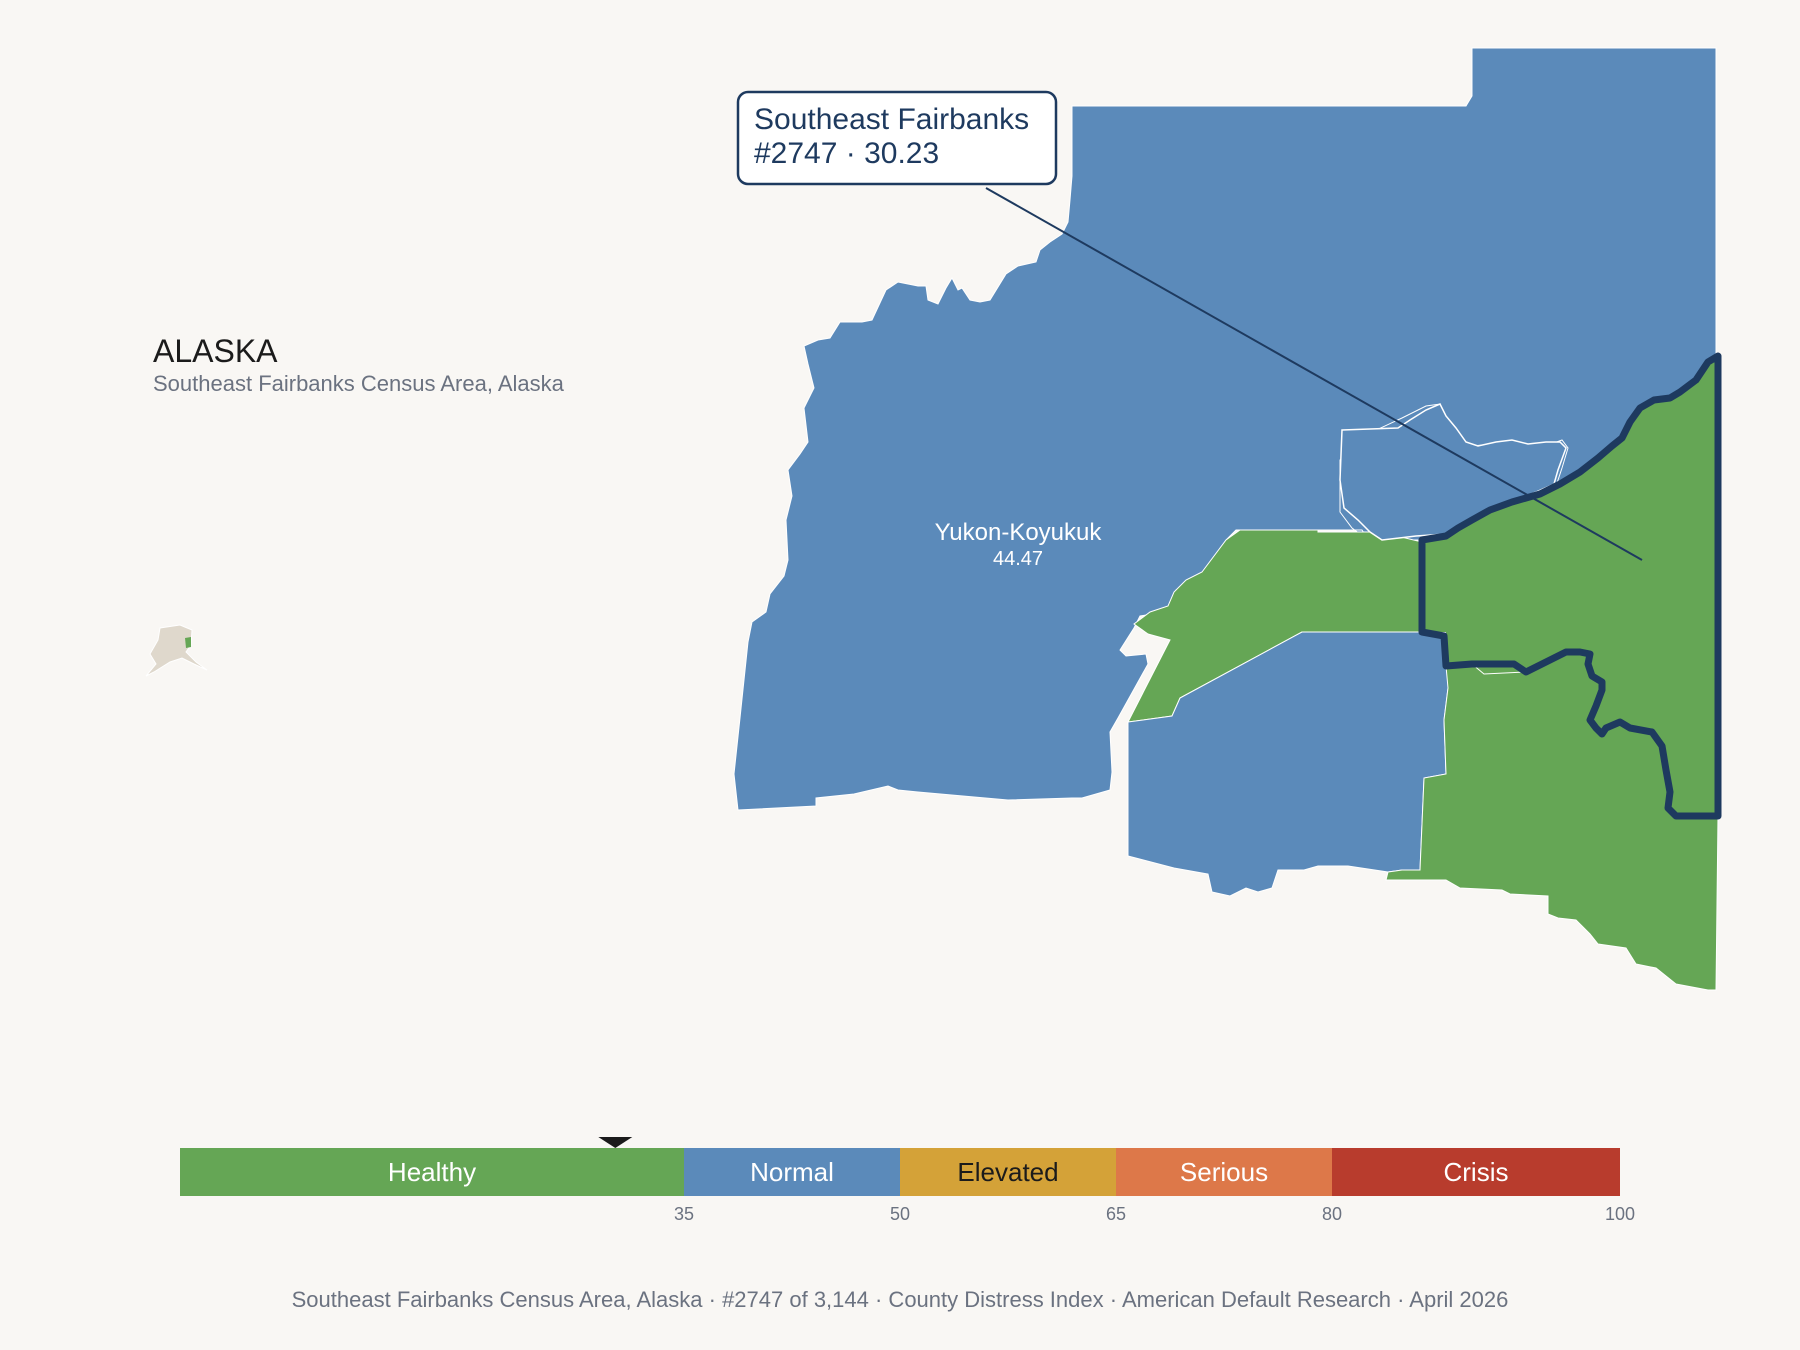 Image resolution: width=1800 pixels, height=1350 pixels. I want to click on legend-tick-100: 100, so click(1620, 1214).